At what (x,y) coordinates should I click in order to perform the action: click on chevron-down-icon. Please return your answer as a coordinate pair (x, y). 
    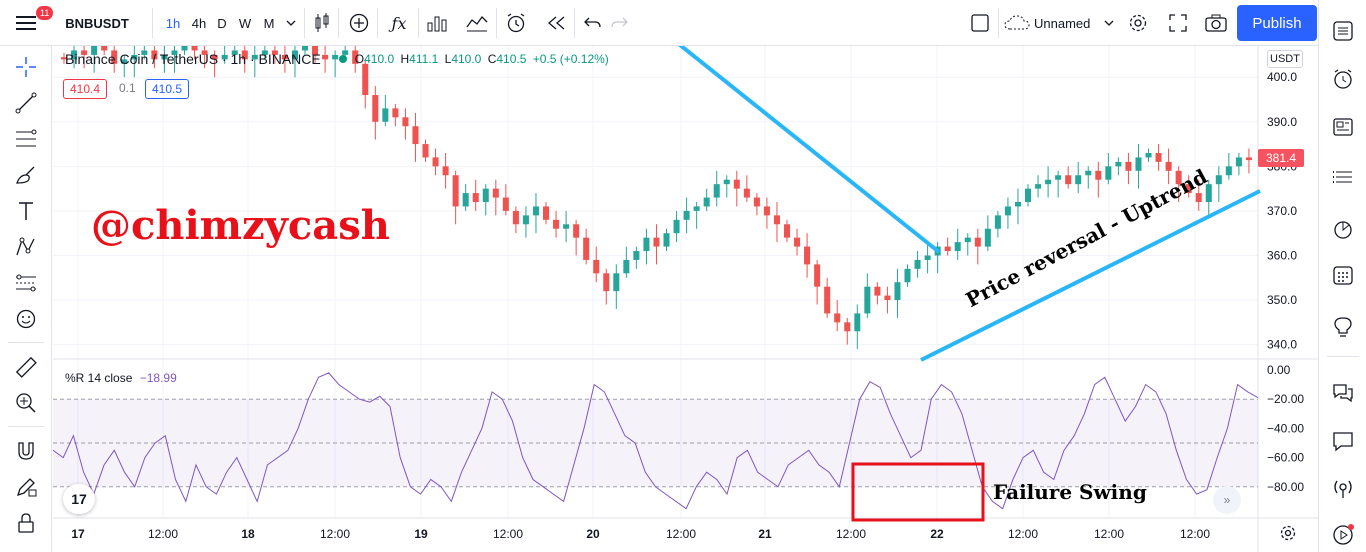
    Looking at the image, I should click on (291, 23).